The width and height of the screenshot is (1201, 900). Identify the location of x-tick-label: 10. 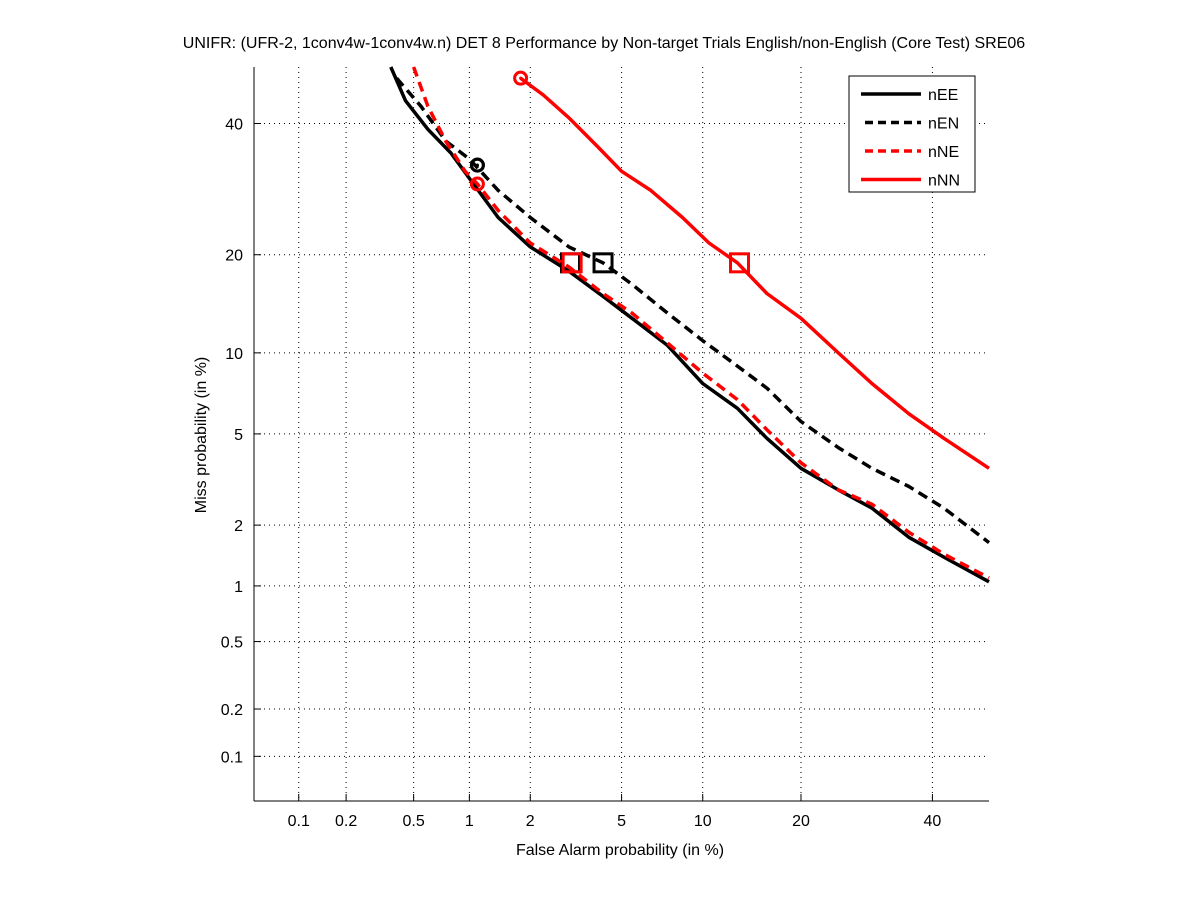
(703, 821).